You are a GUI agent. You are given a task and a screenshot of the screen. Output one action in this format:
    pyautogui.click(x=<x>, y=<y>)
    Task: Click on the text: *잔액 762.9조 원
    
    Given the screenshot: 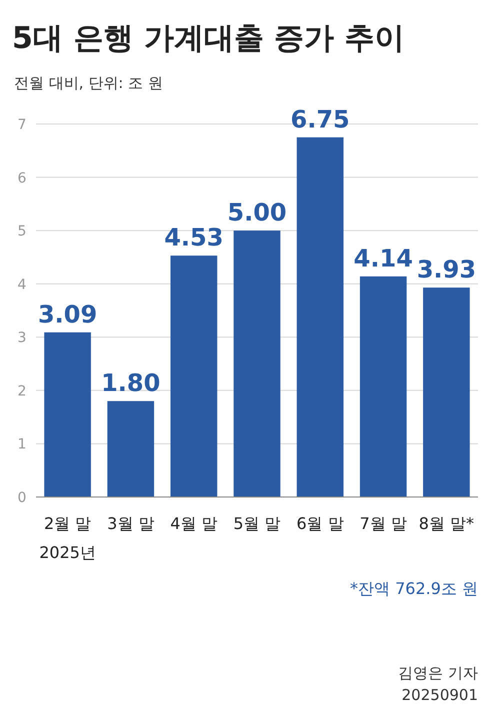 What is the action you would take?
    pyautogui.click(x=414, y=588)
    